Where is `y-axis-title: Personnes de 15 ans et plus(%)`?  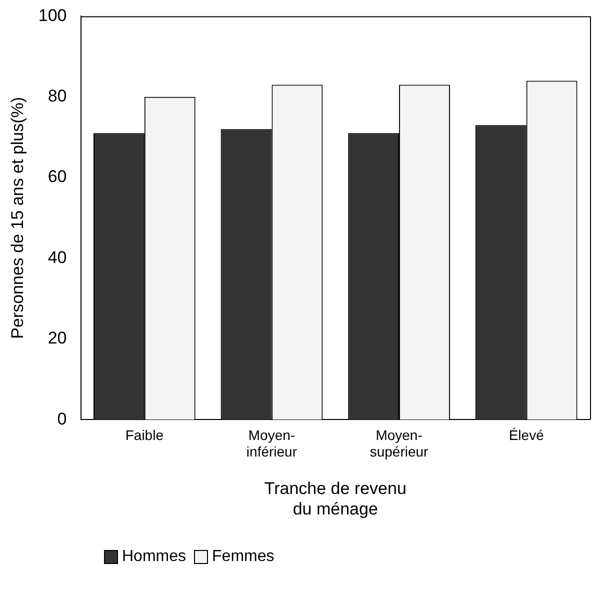
y-axis-title: Personnes de 15 ans et plus(%) is located at coordinates (17, 217).